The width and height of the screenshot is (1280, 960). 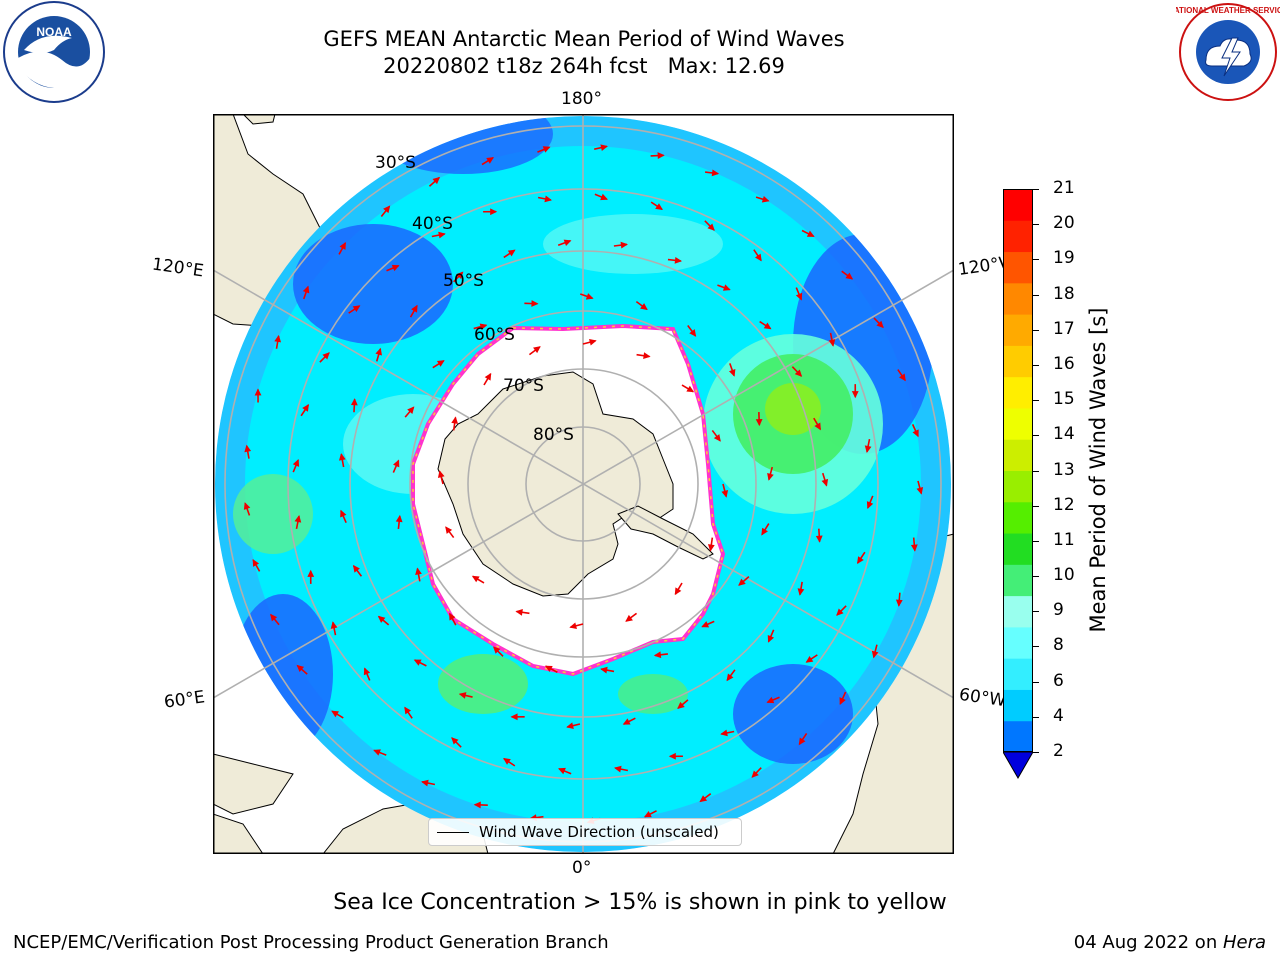 I want to click on map-legend: Wind Wave Direction (unscaled), so click(x=585, y=832).